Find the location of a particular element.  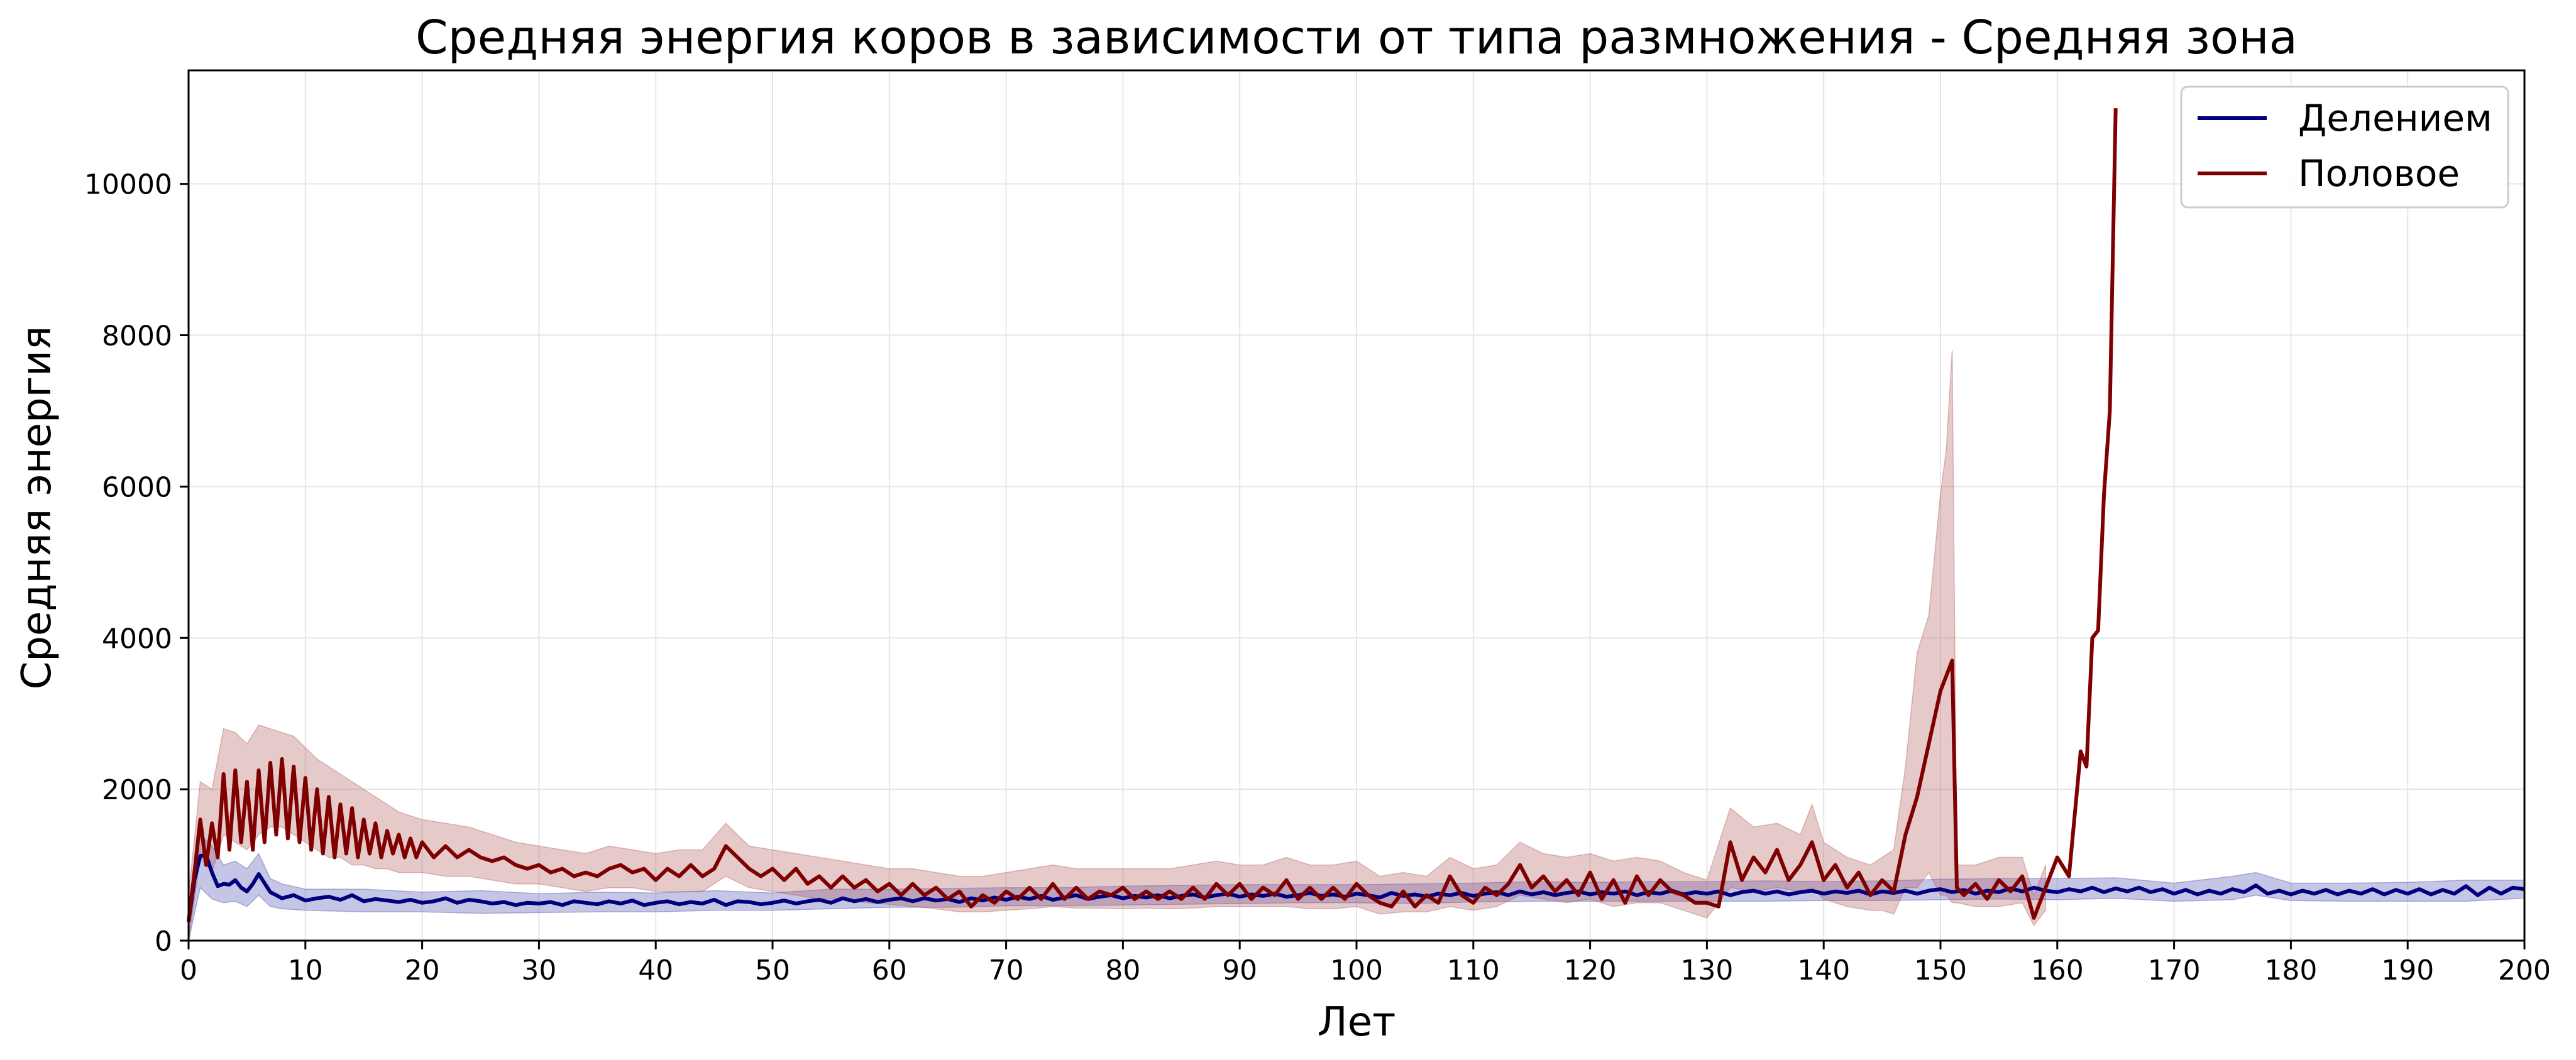

x-tick-label: 120 is located at coordinates (1591, 970).